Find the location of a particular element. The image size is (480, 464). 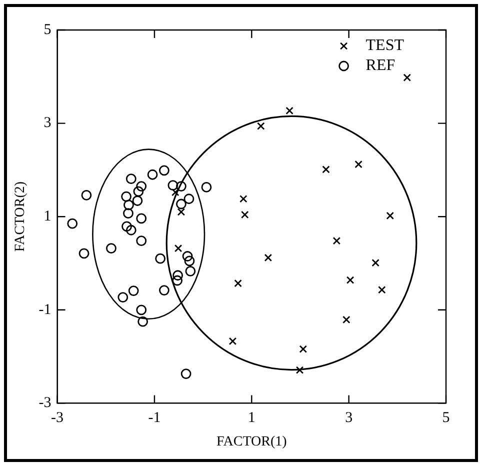

y-tick-label: 1 is located at coordinates (48, 216).